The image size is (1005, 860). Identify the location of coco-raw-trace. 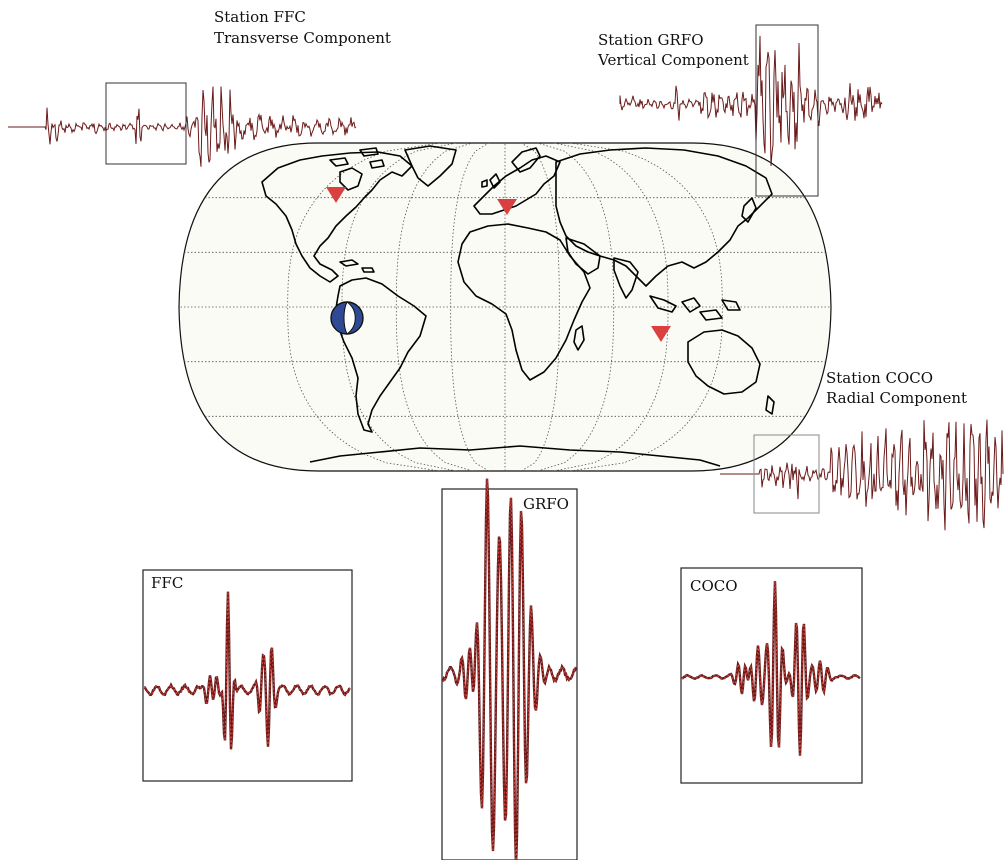
(862, 475).